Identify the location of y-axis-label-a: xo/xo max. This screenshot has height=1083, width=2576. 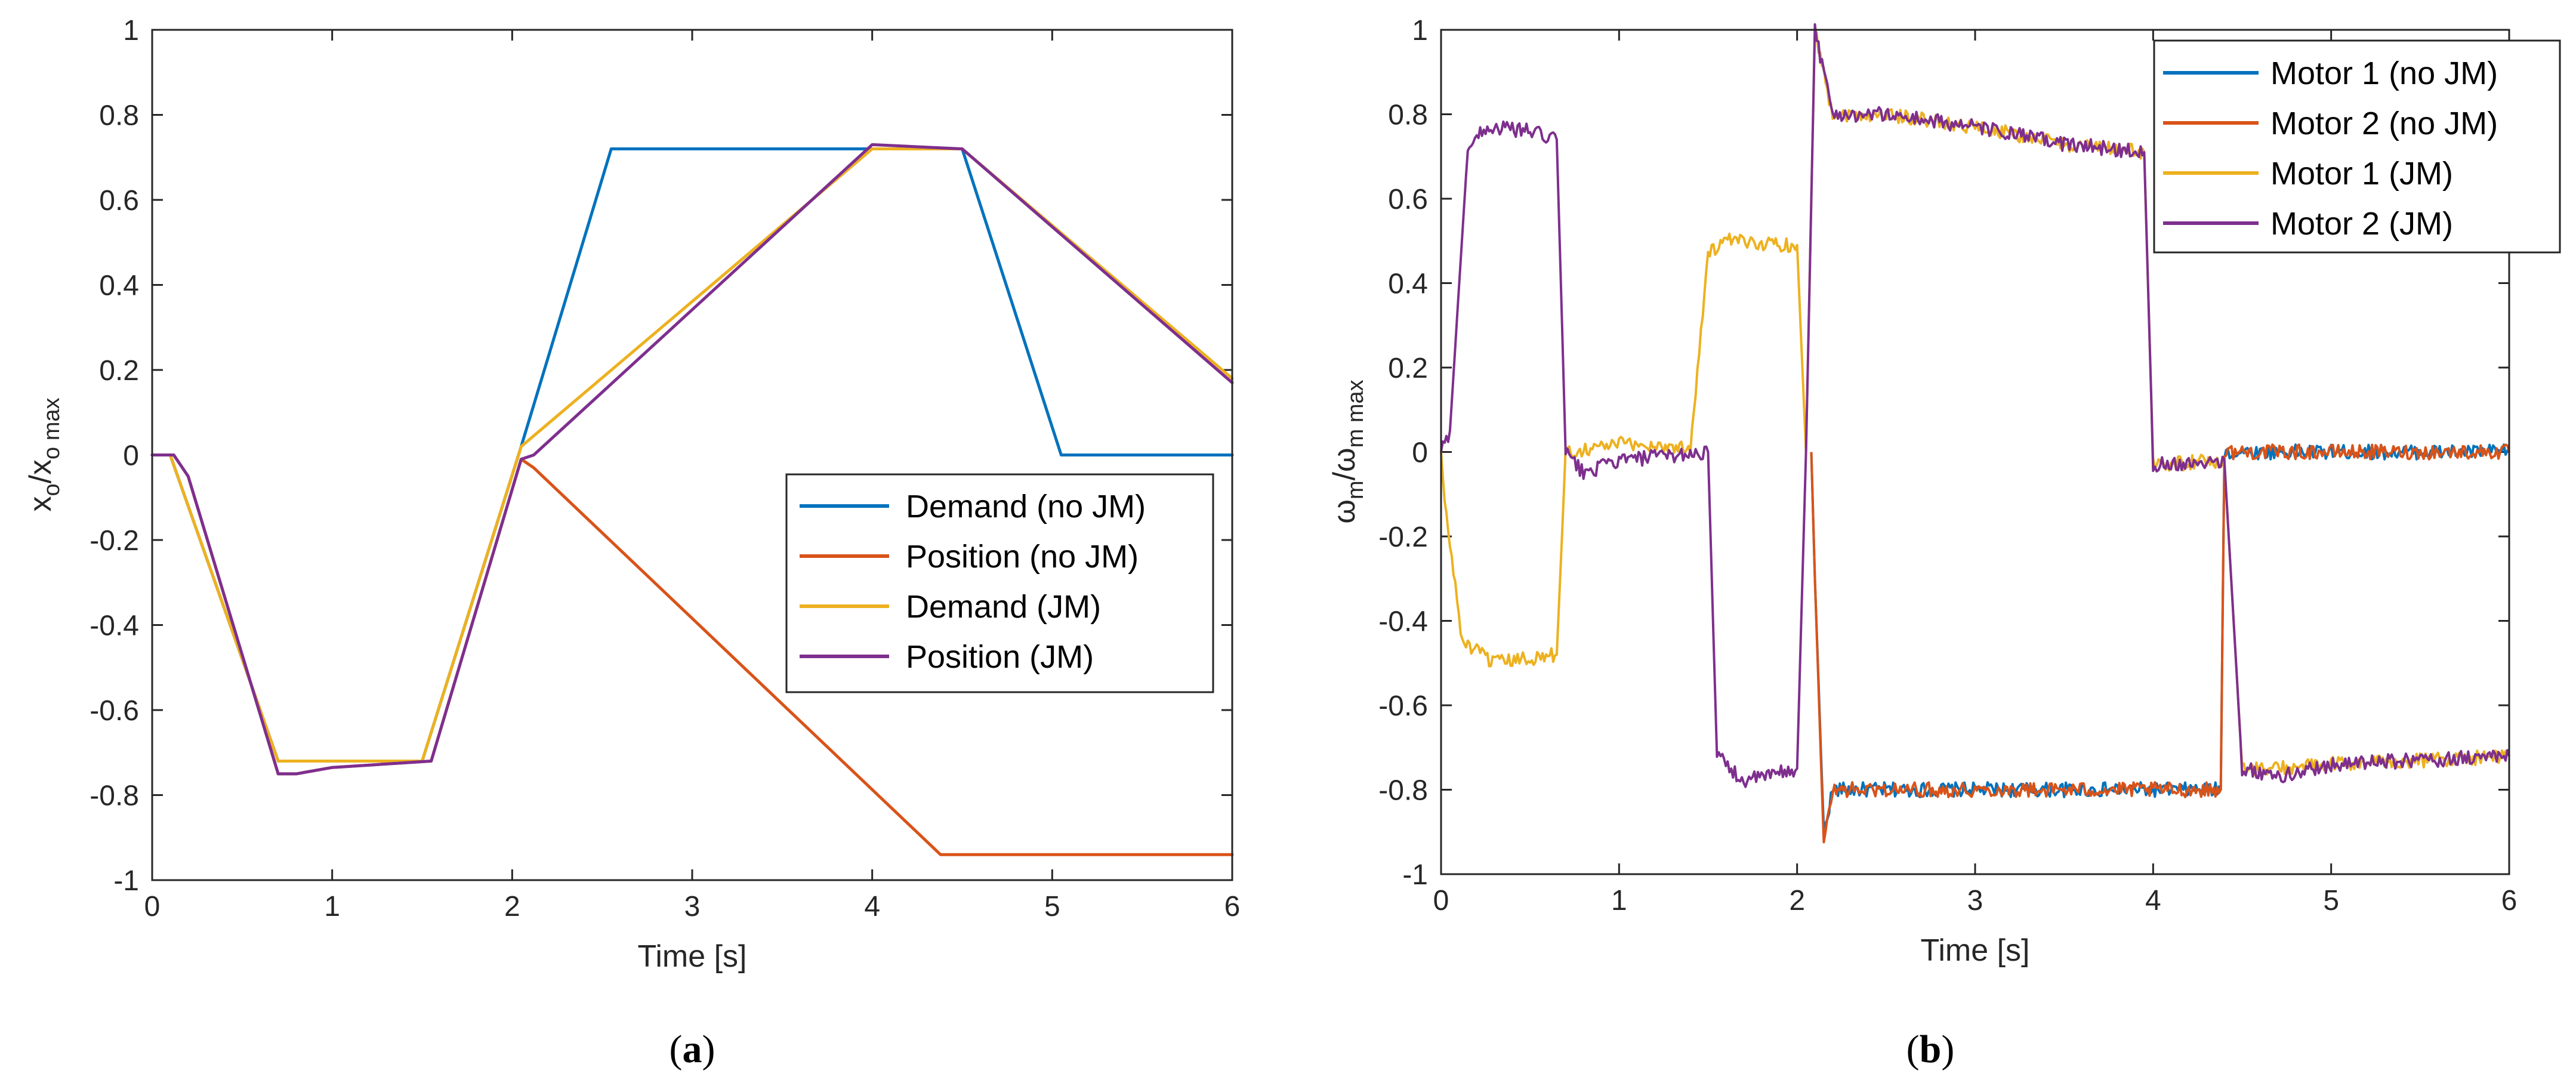
(44, 454).